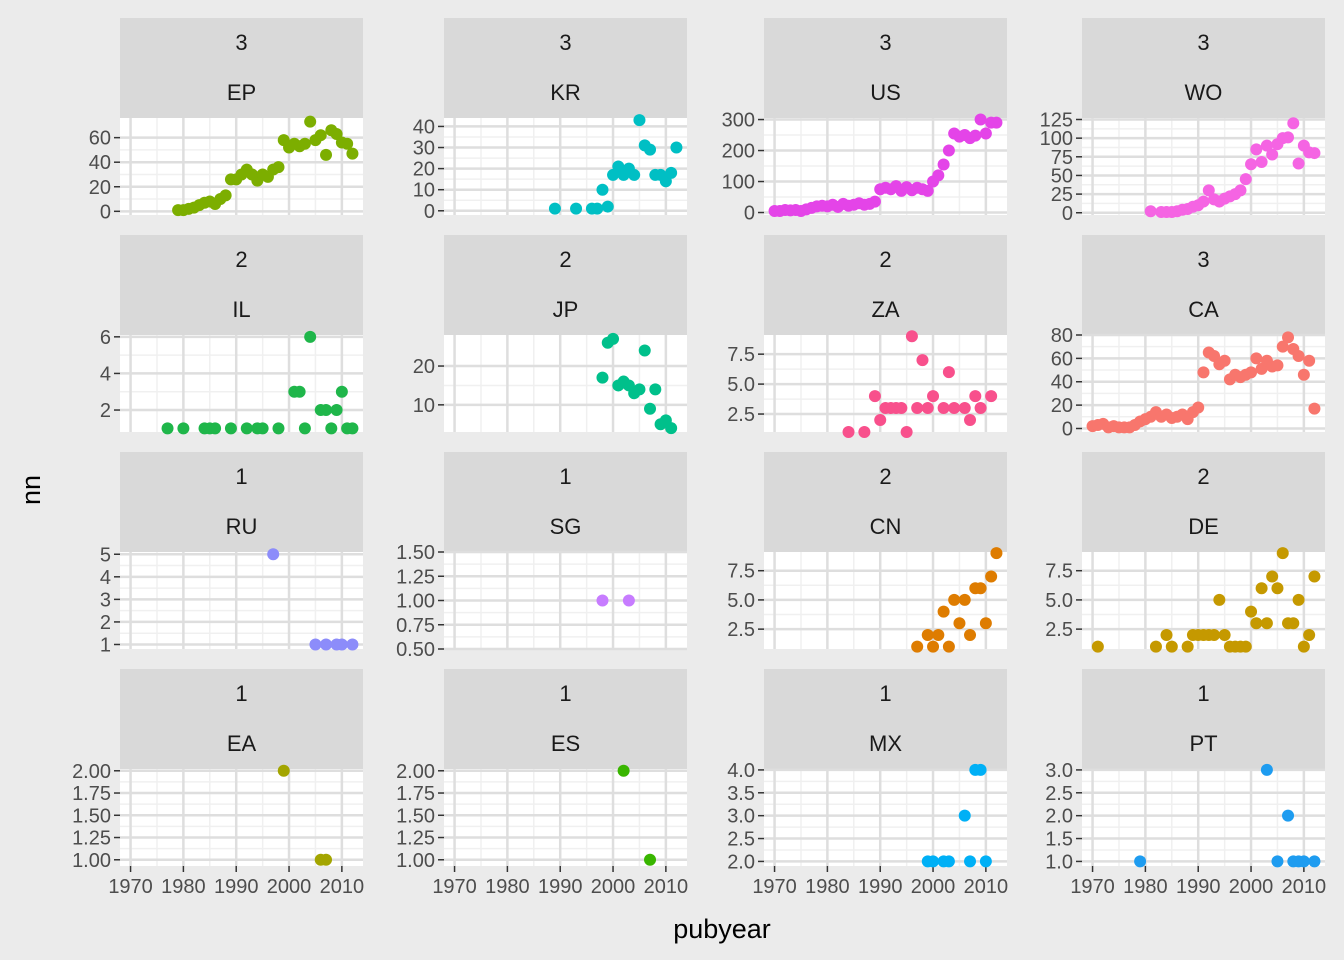 The height and width of the screenshot is (960, 1344). I want to click on x-tick-label: 1990, so click(880, 887).